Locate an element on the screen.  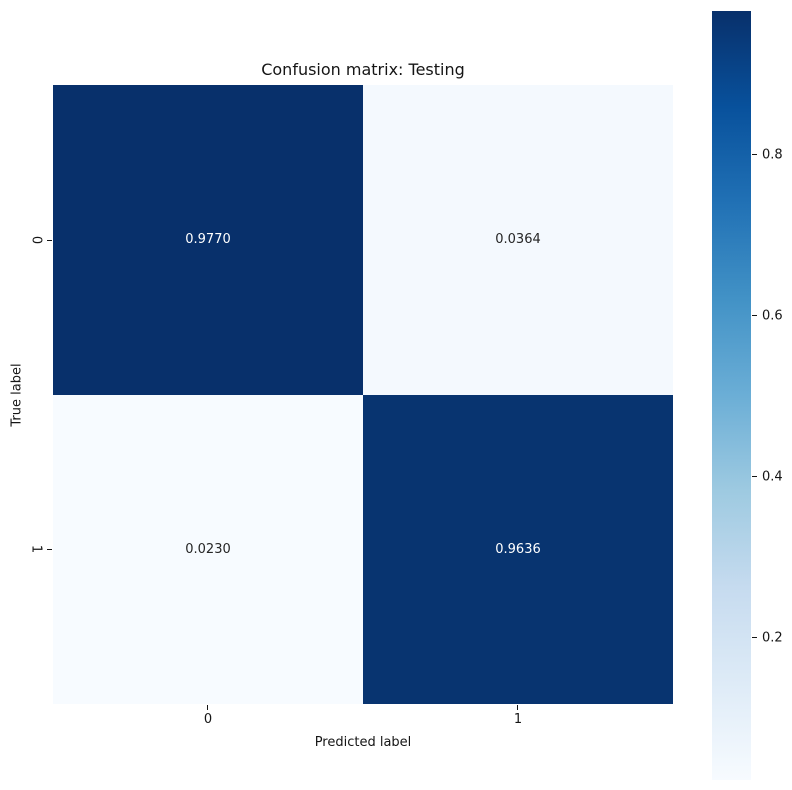
colorbar-tick-label: 0.6 is located at coordinates (772, 316).